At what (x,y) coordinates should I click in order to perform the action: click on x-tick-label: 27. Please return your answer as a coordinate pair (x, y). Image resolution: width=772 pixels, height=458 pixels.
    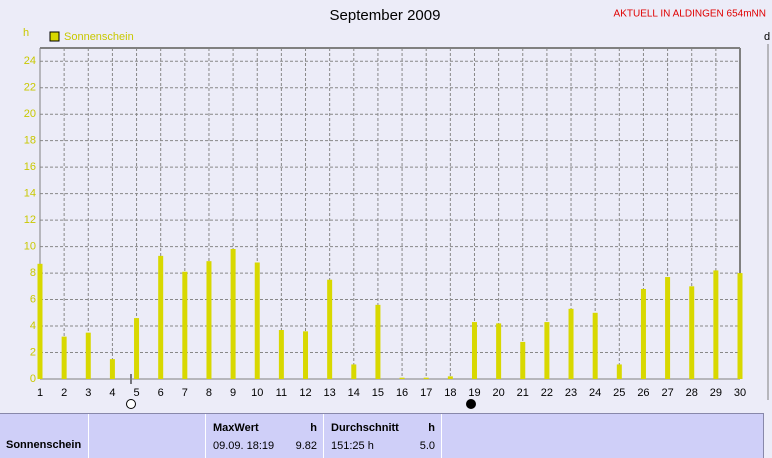
    Looking at the image, I should click on (667, 393).